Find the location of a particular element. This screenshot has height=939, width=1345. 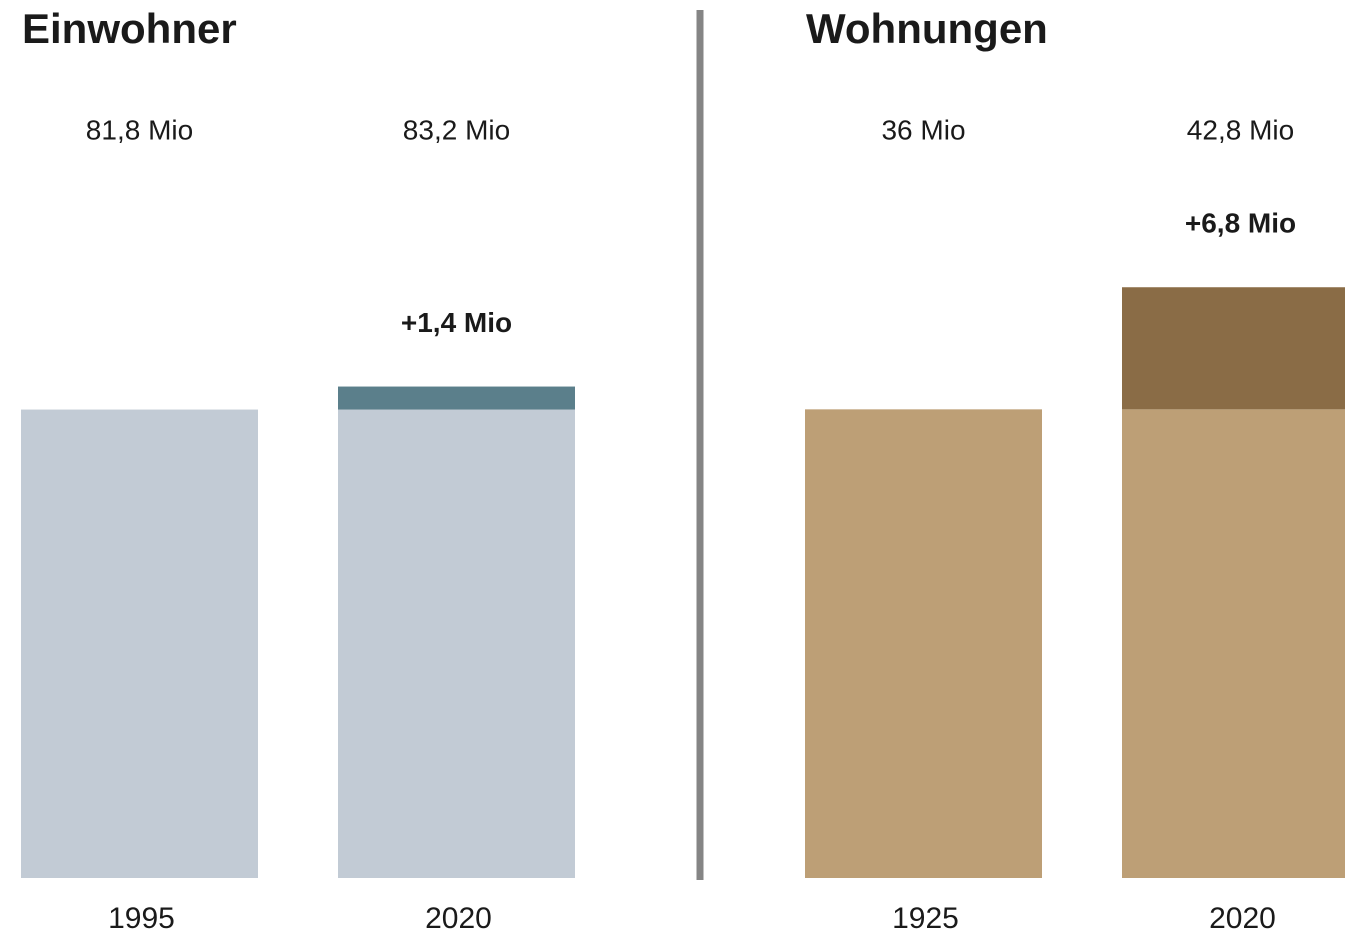

x-tick-label: 1925 is located at coordinates (925, 918).